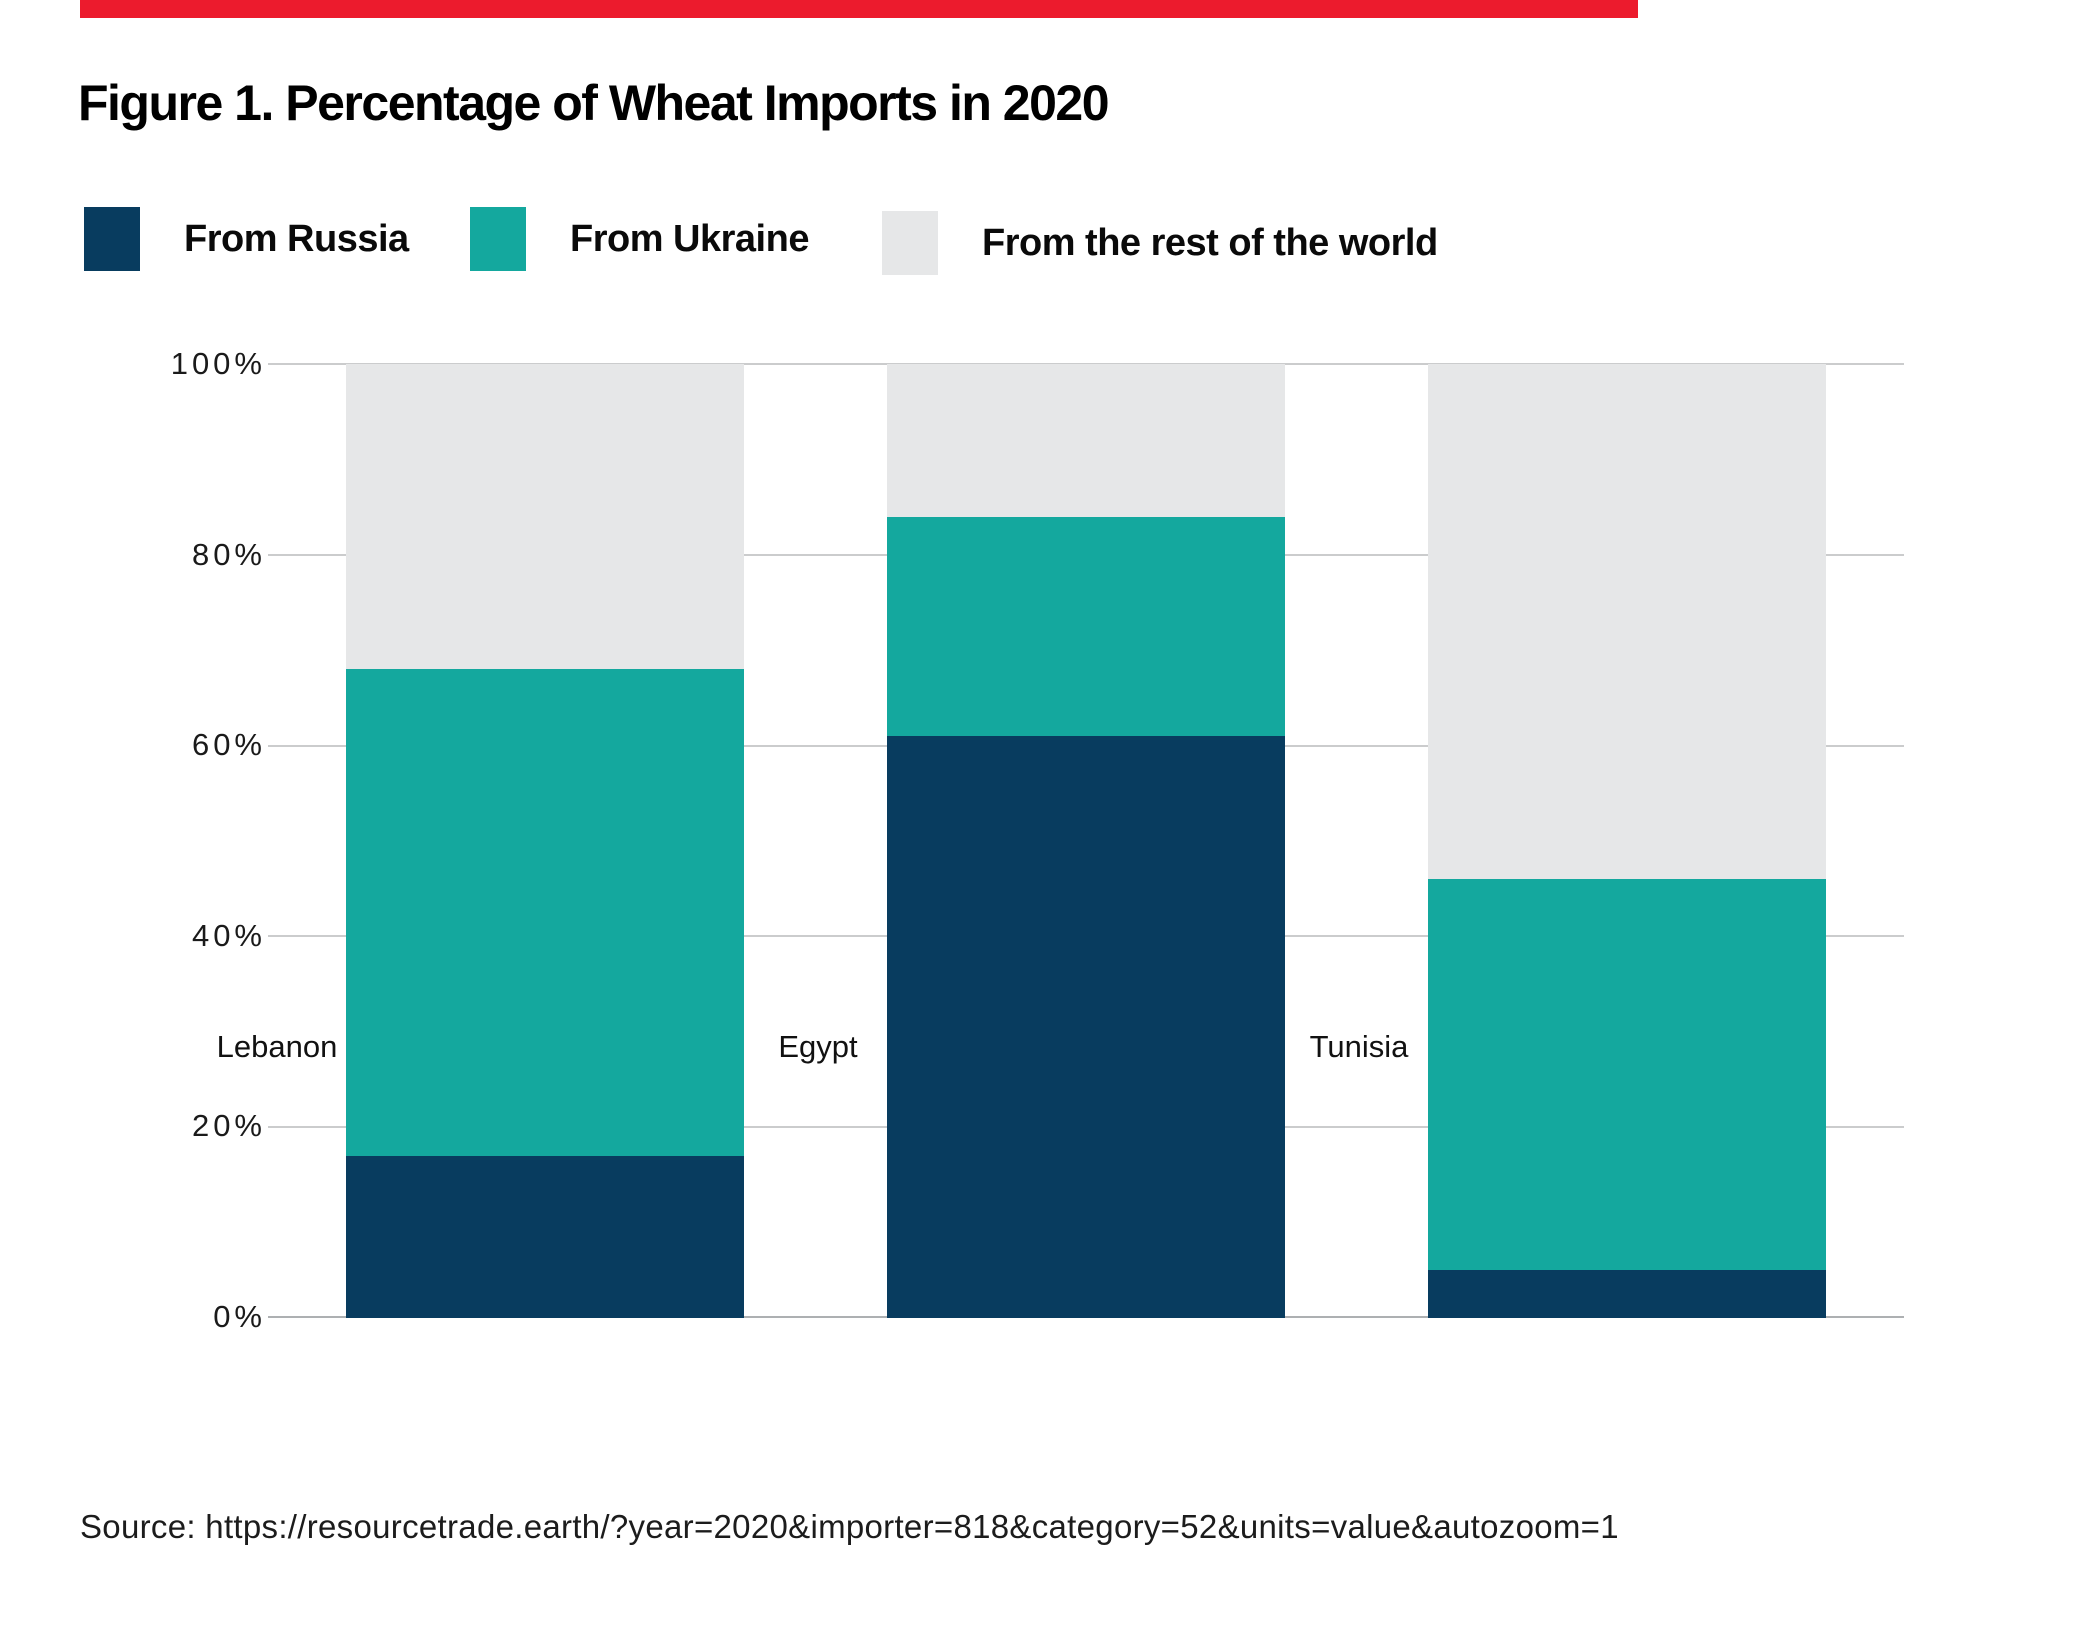 The width and height of the screenshot is (2084, 1629). Describe the element at coordinates (689, 238) in the screenshot. I see `legend-label-ukraine: From Ukraine` at that location.